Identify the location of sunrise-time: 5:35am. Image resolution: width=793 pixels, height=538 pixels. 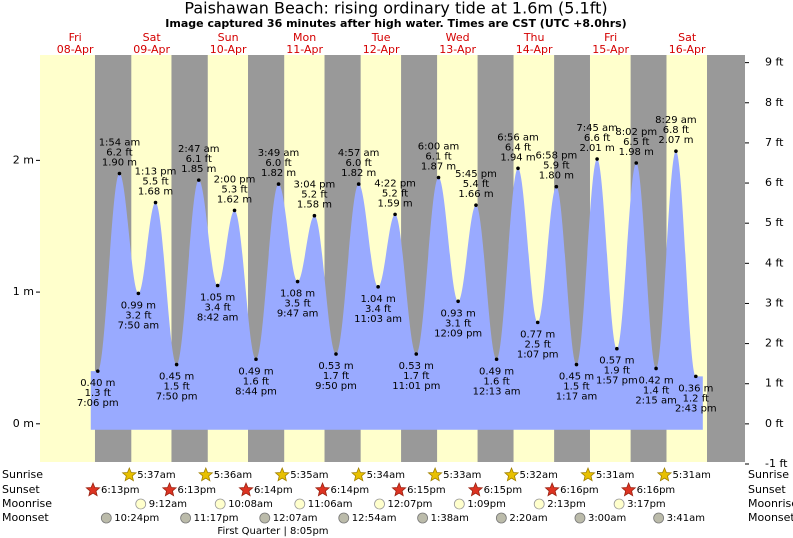
(309, 475).